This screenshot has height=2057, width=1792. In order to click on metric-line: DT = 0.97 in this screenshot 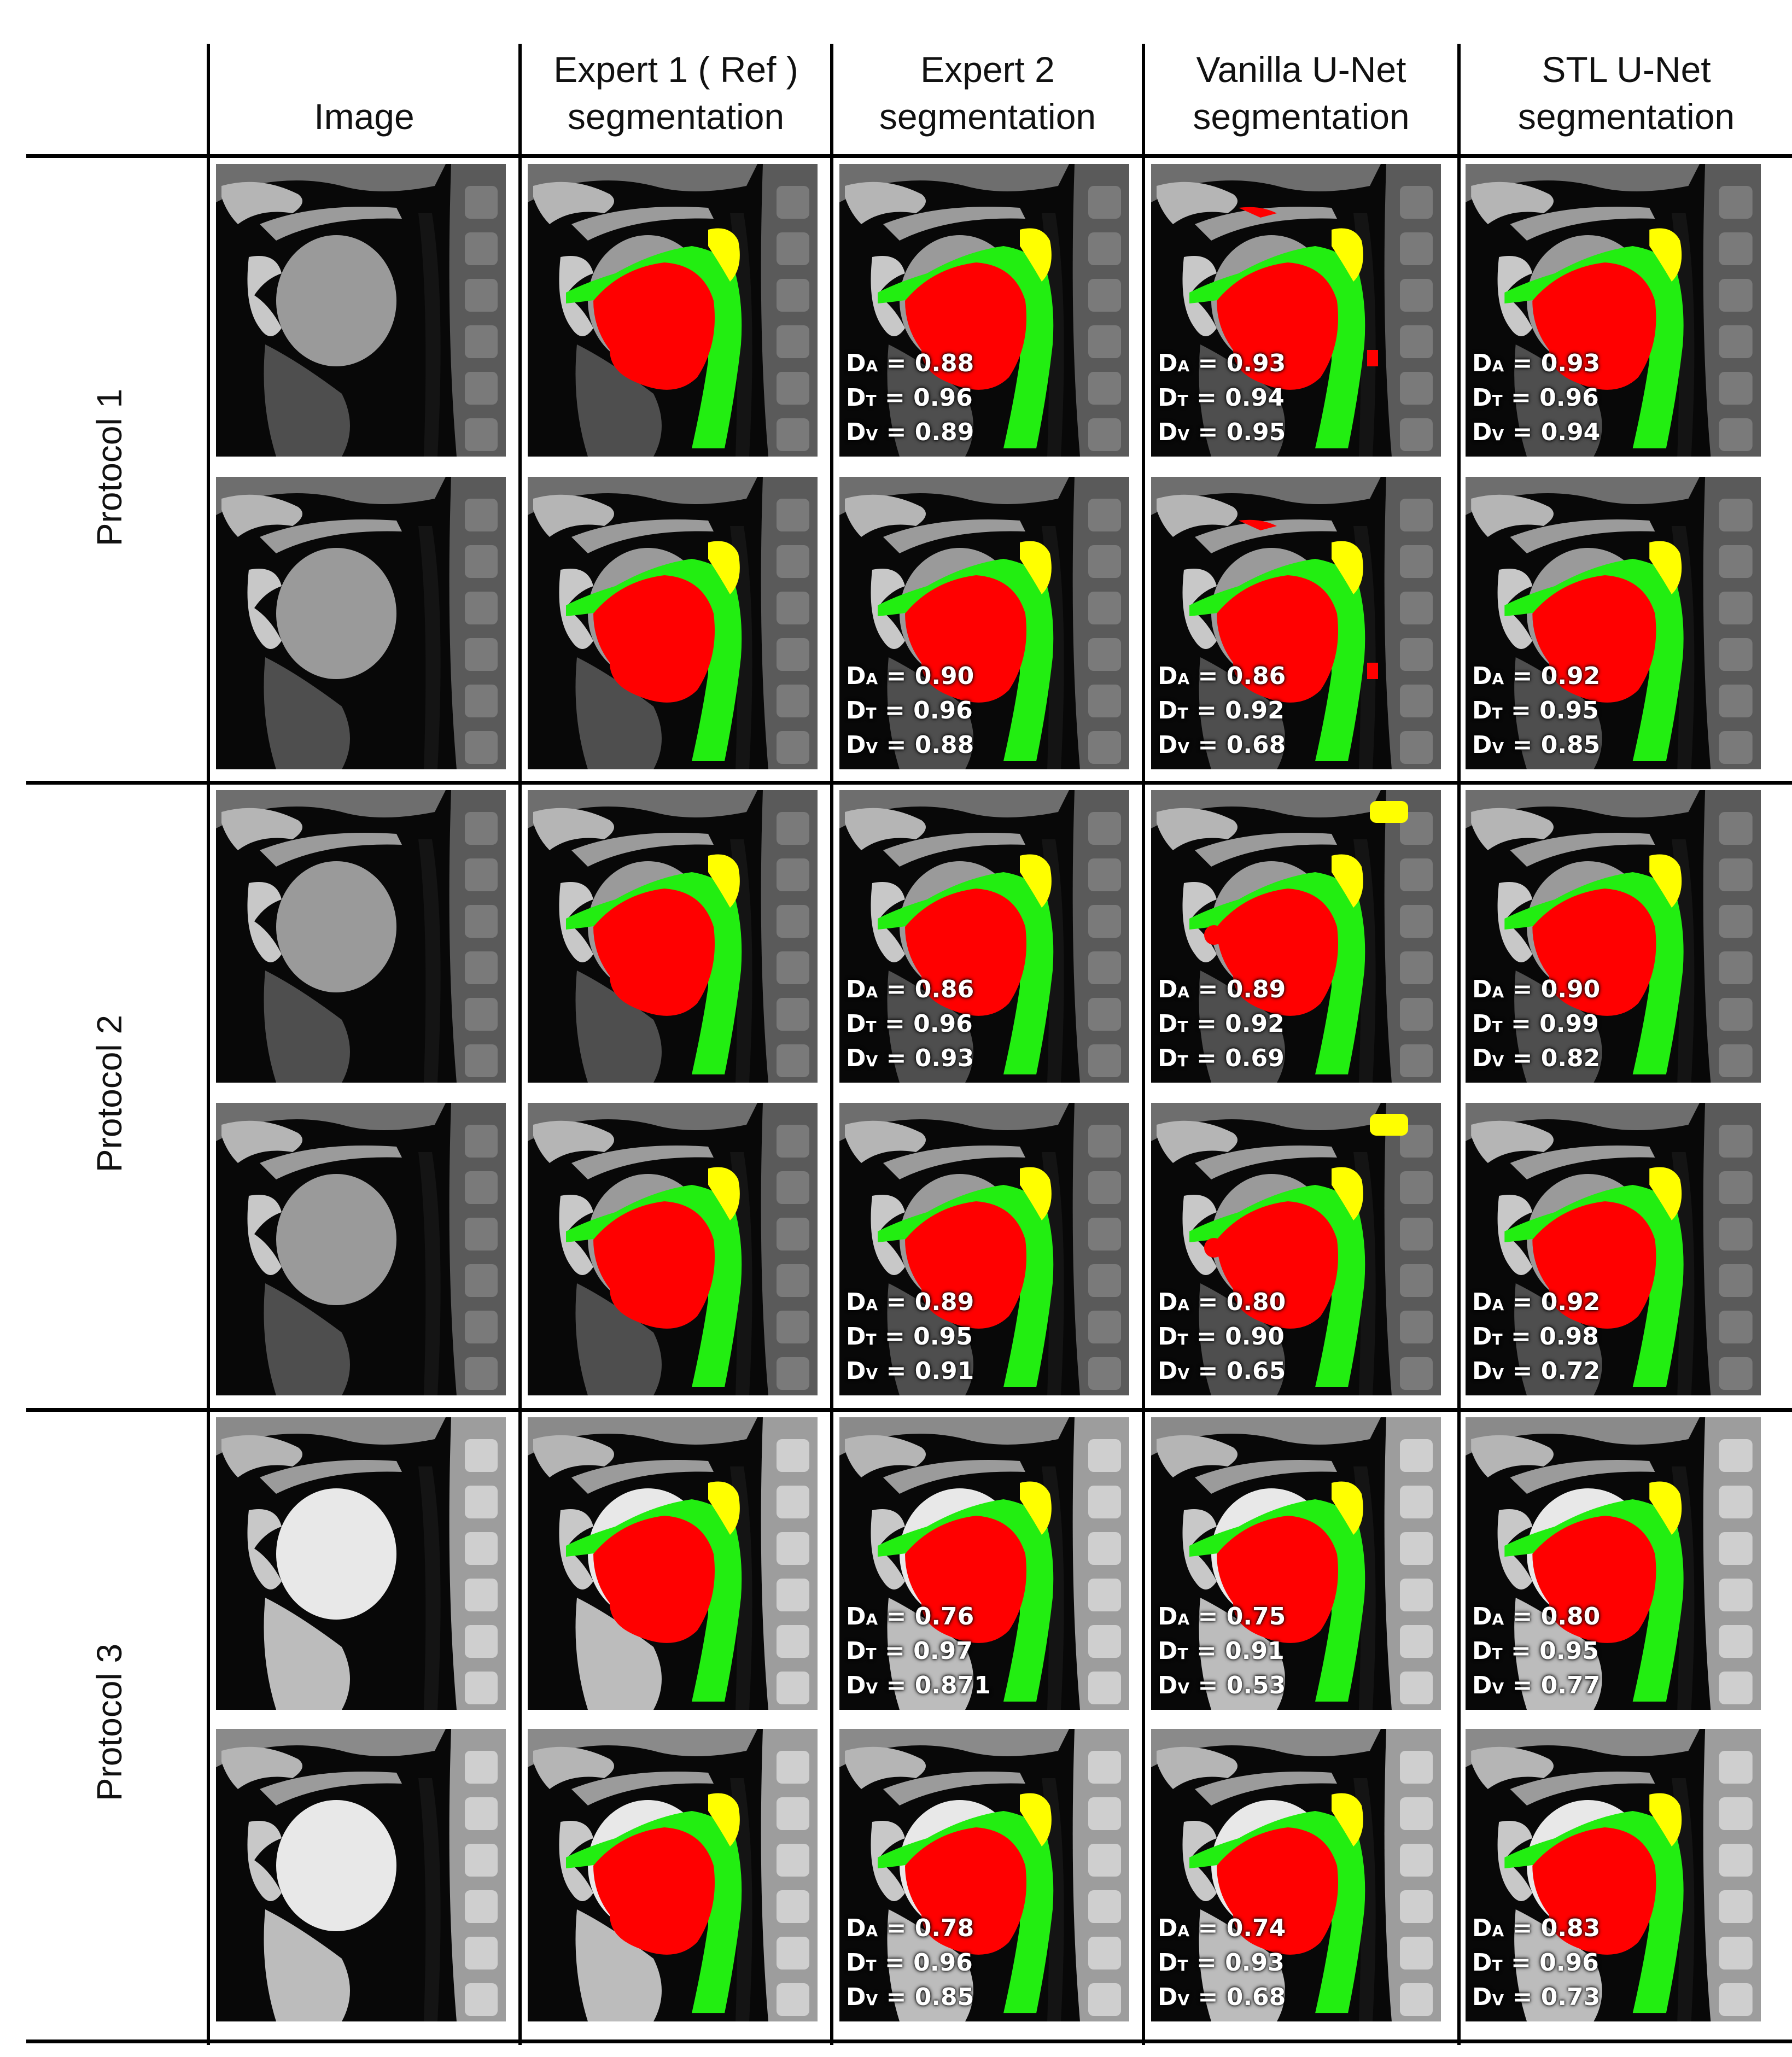, I will do `click(919, 1652)`.